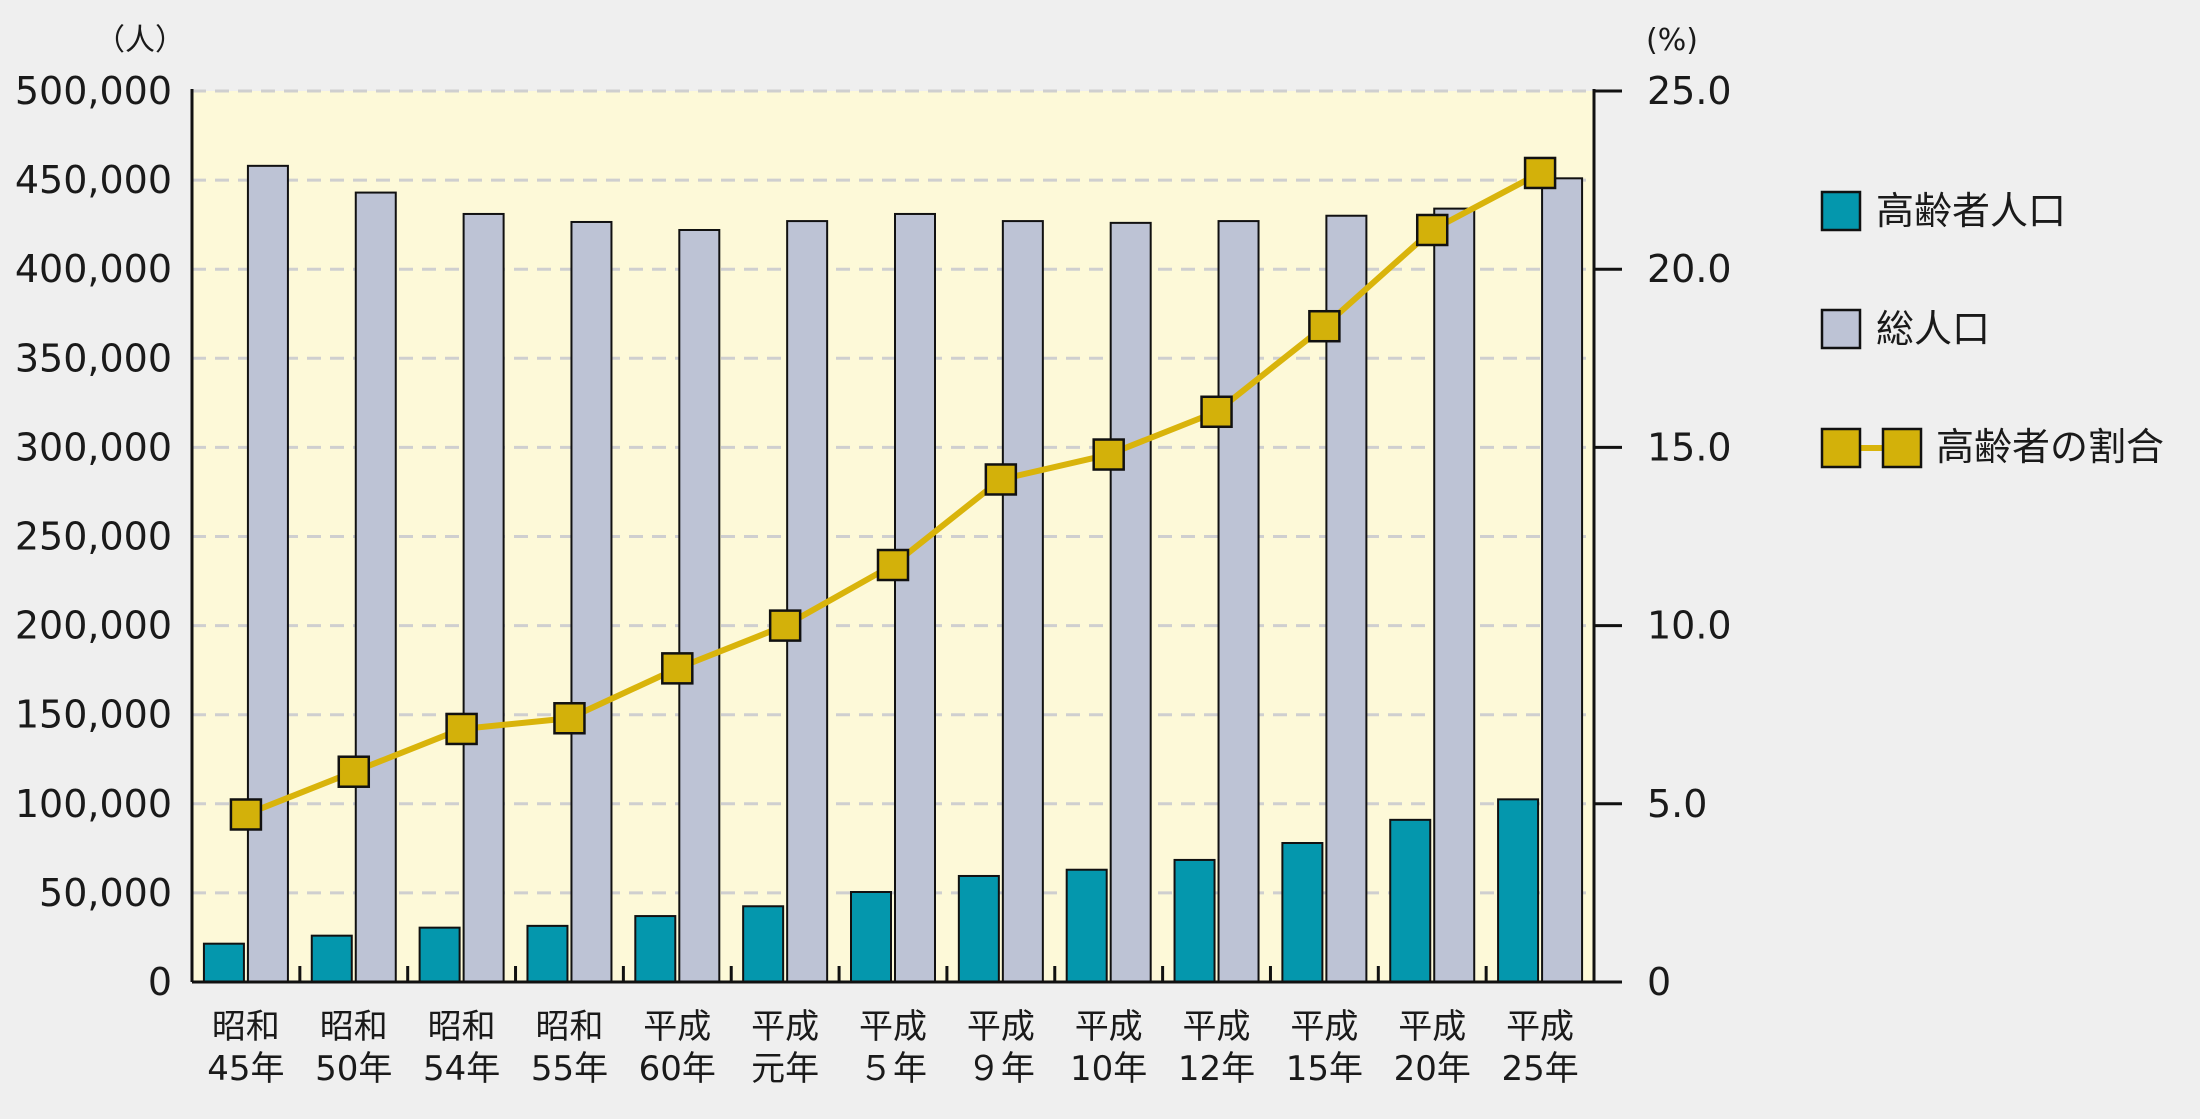 Image resolution: width=2200 pixels, height=1119 pixels. What do you see at coordinates (1659, 982) in the screenshot?
I see `right-tick-label: 0` at bounding box center [1659, 982].